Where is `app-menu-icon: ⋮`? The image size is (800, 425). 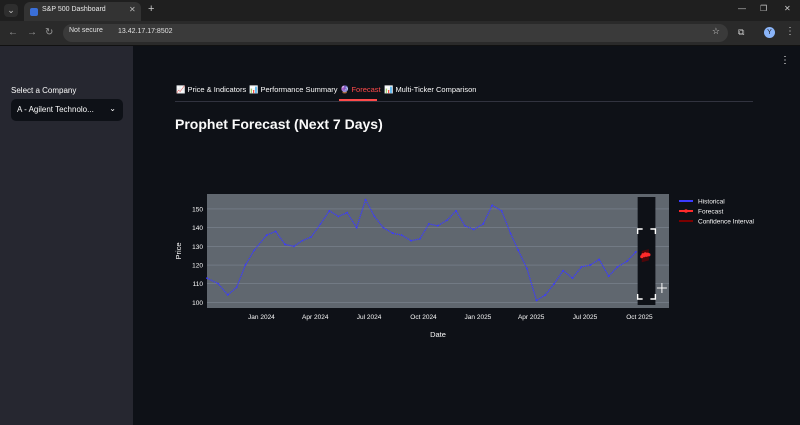
app-menu-icon: ⋮ is located at coordinates (785, 60).